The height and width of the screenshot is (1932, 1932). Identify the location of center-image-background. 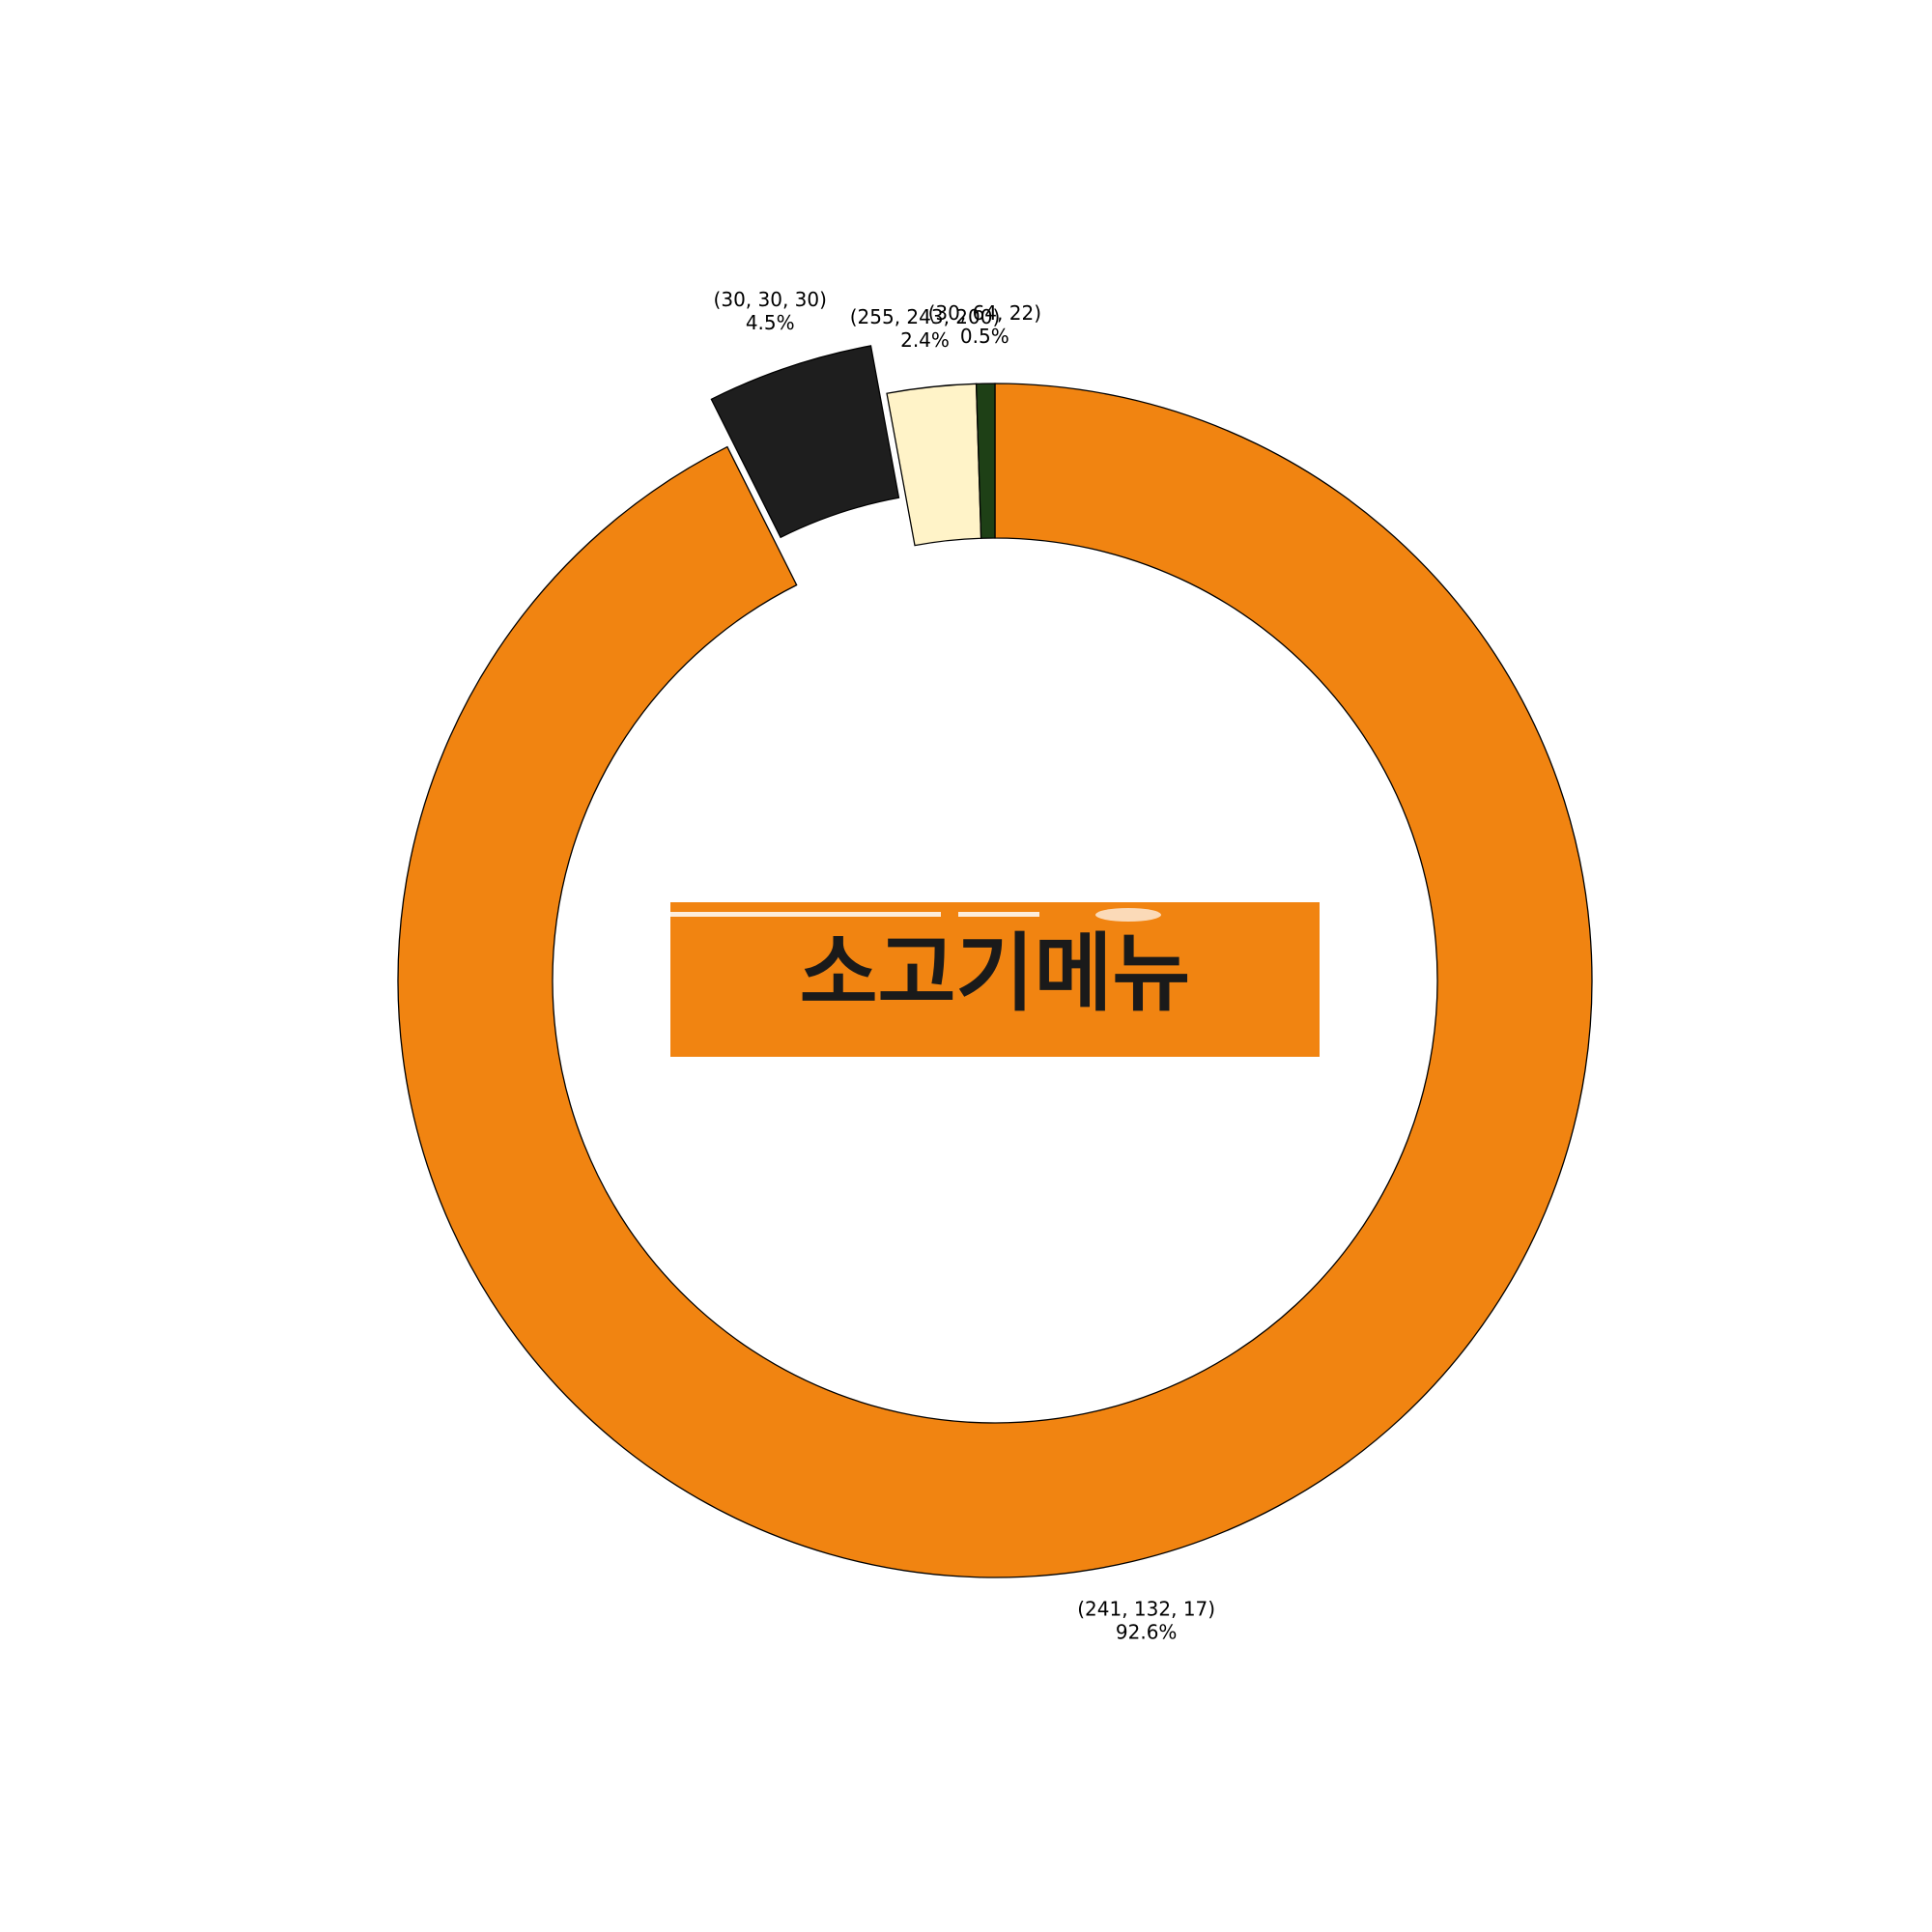
(995, 979).